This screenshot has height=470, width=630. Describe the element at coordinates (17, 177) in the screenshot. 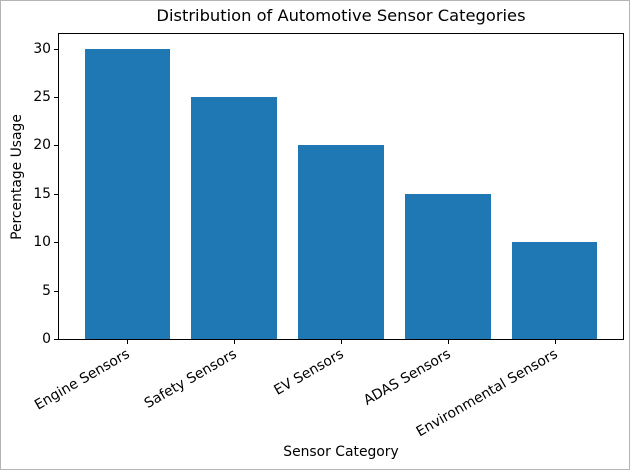

I see `y-axis-label: Percentage Usage` at that location.